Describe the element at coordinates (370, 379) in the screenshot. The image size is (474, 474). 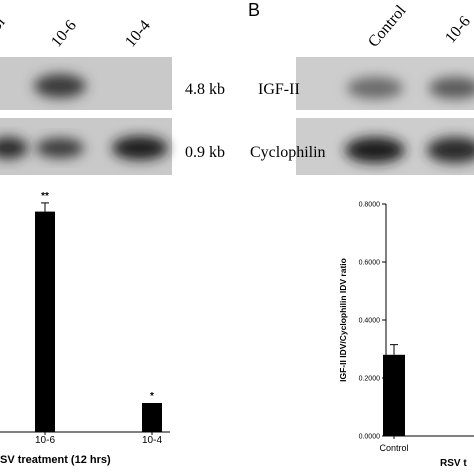
I see `y-tick-label: 0.2000` at that location.